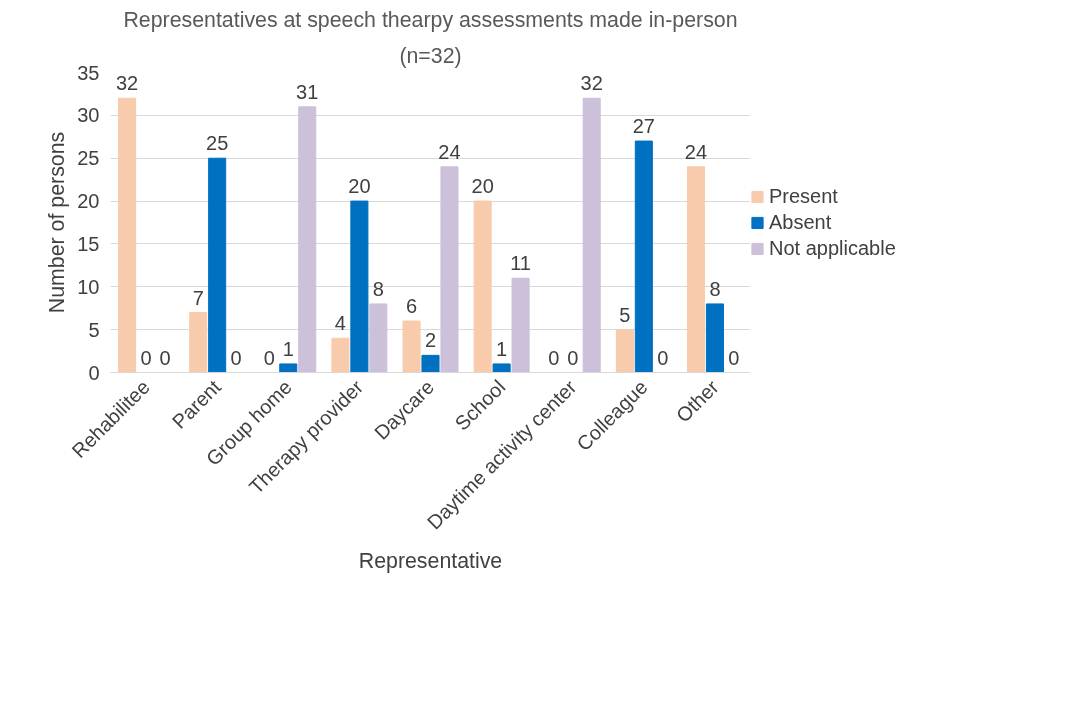 Image resolution: width=1075 pixels, height=709 pixels. What do you see at coordinates (88, 115) in the screenshot?
I see `y-tick-label: 30` at bounding box center [88, 115].